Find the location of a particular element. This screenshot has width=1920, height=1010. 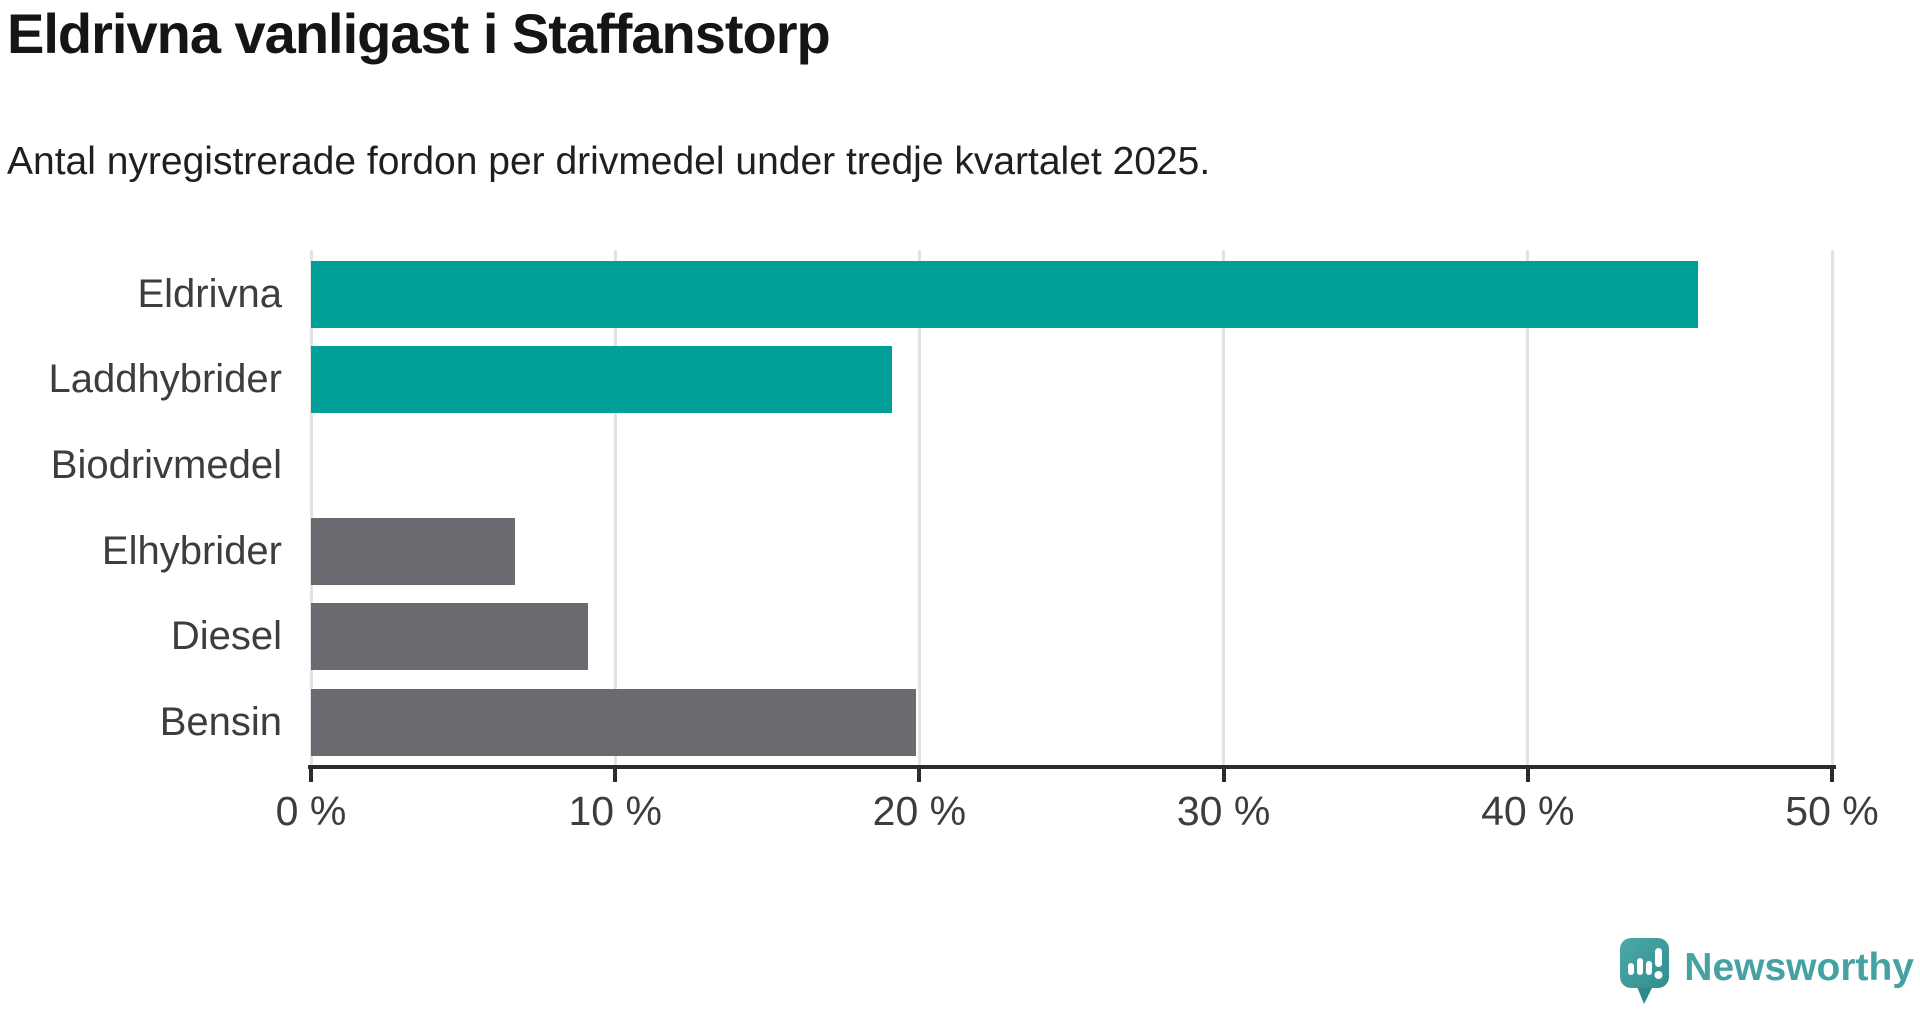

category-label-diesel: Diesel is located at coordinates (226, 636).